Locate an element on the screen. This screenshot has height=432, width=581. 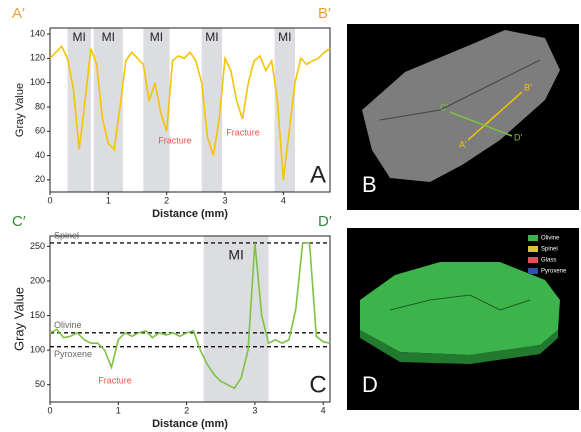
y-tick-label: 40 is located at coordinates (40, 155).